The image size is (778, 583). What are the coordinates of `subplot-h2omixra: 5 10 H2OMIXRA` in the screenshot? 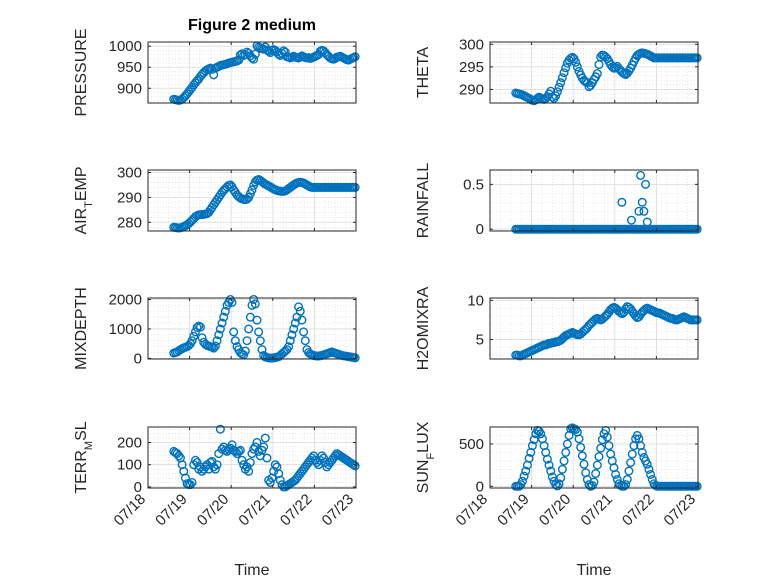 It's located at (558, 328).